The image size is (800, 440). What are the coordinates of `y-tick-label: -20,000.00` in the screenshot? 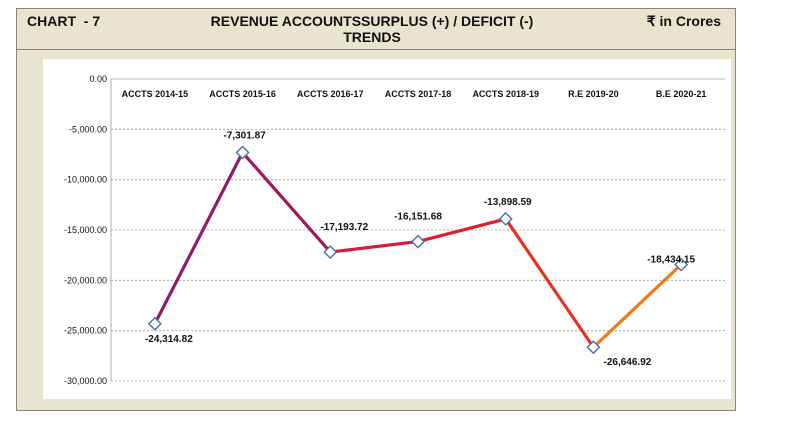 It's located at (85, 280).